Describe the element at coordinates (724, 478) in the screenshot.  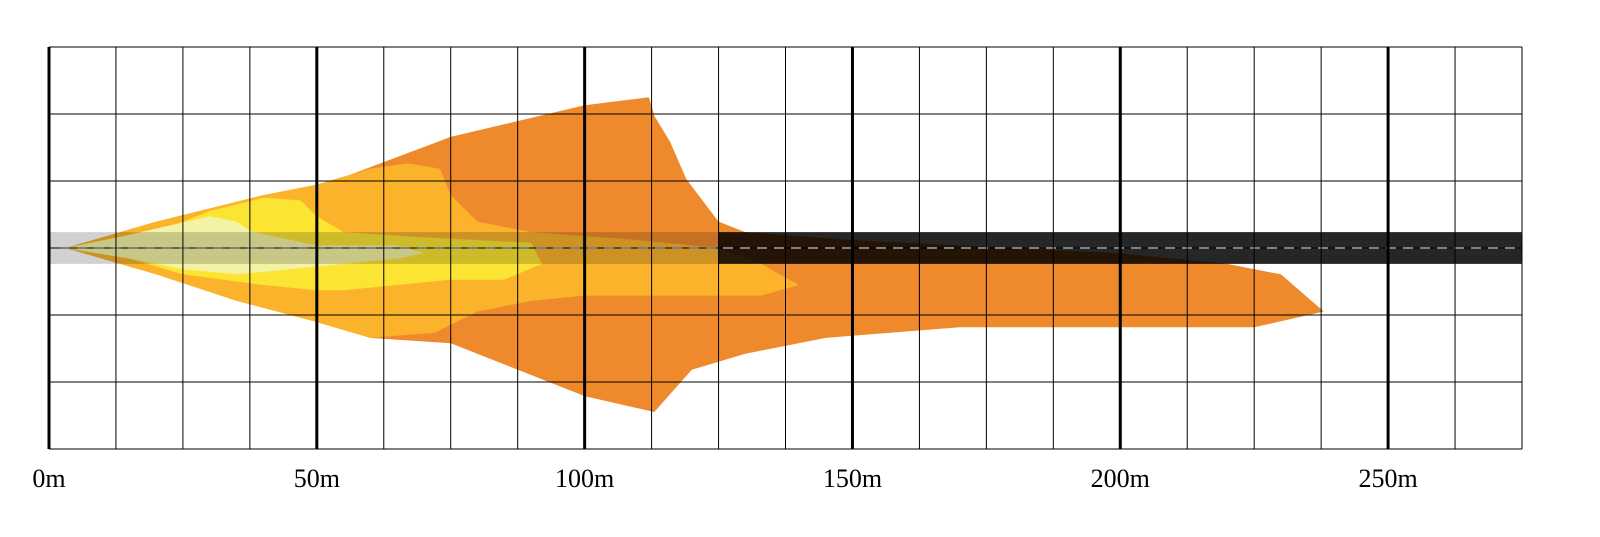
I see `x-axis-tick-labels: 0m 50m 100m 150m 200m 250m` at that location.